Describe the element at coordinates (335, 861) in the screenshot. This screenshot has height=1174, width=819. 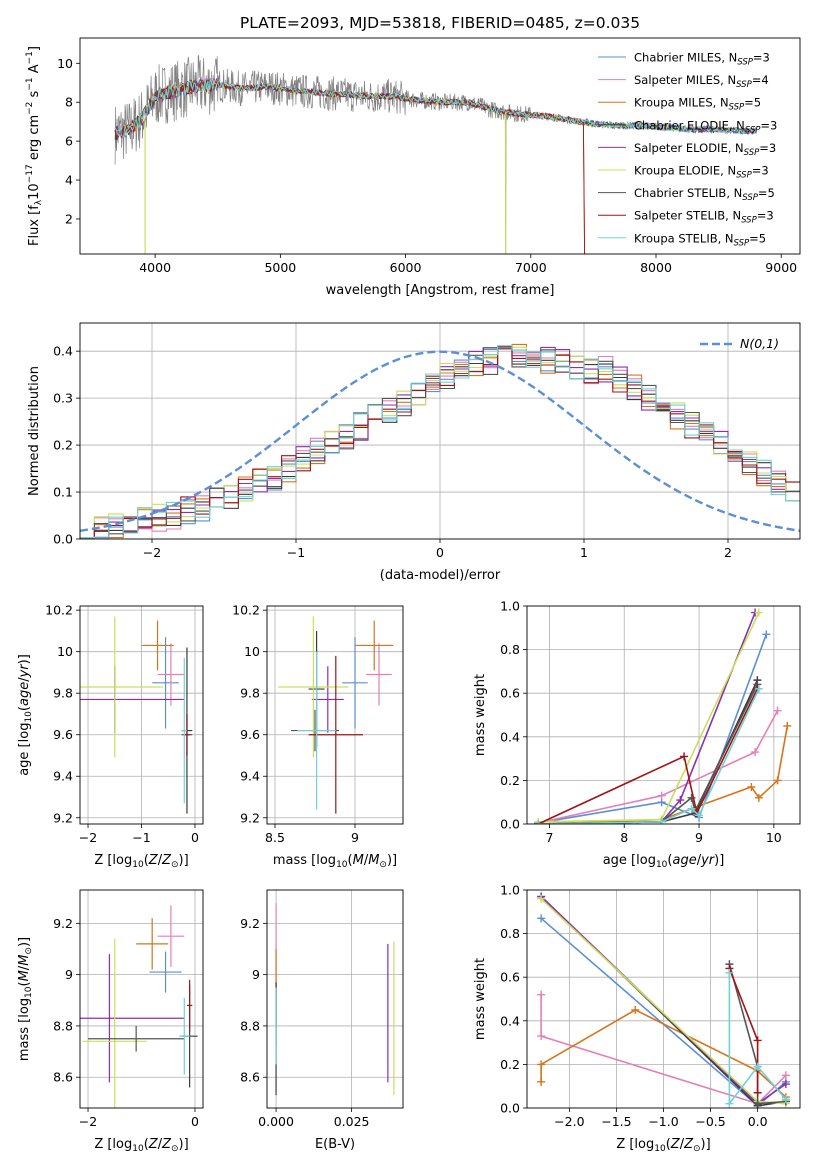
I see `x-axis-label: mass [log10(M/M⊙)]` at that location.